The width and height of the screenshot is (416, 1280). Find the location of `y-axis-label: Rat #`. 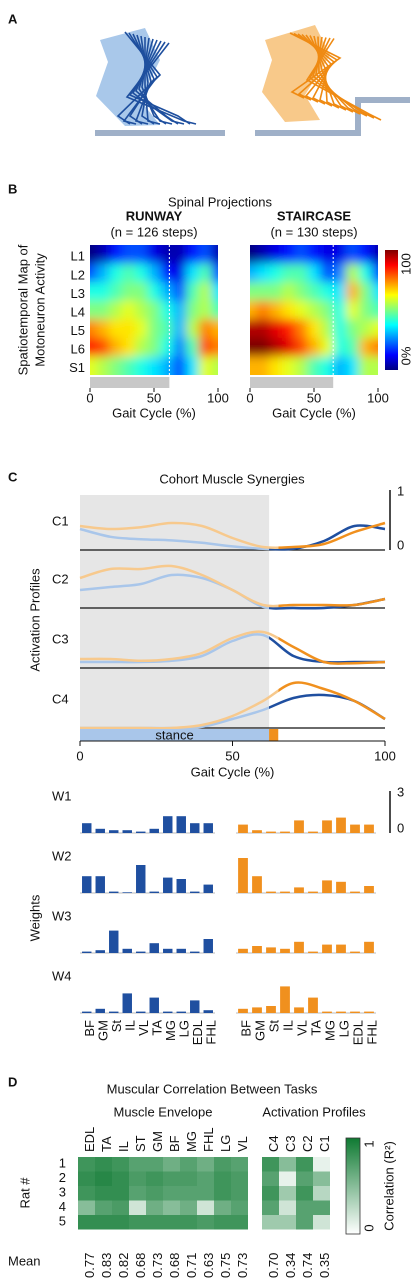

y-axis-label: Rat # is located at coordinates (24, 1193).